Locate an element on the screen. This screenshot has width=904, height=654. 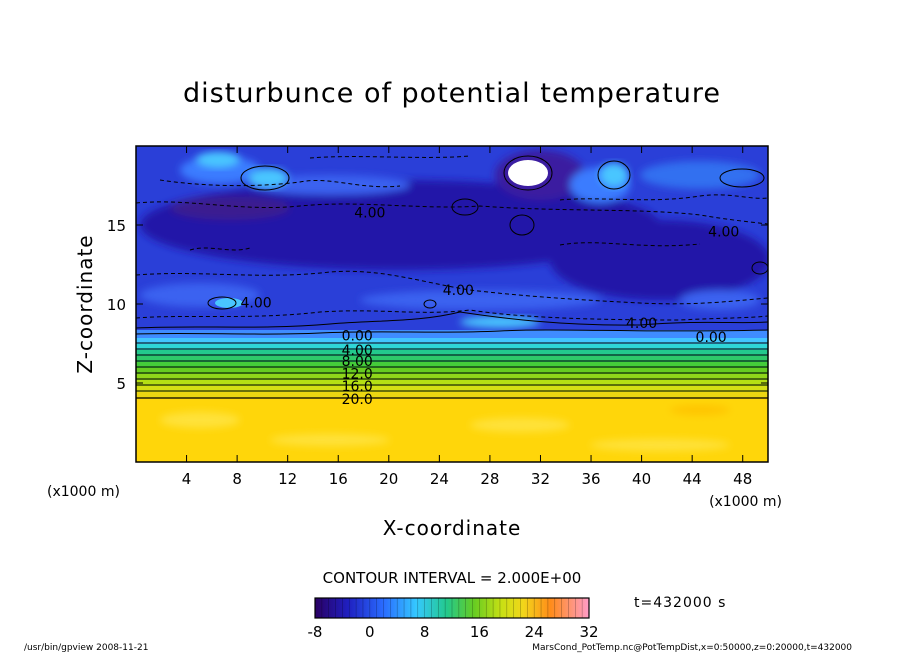
chart-title: disturbunce of potential temperature is located at coordinates (452, 93).